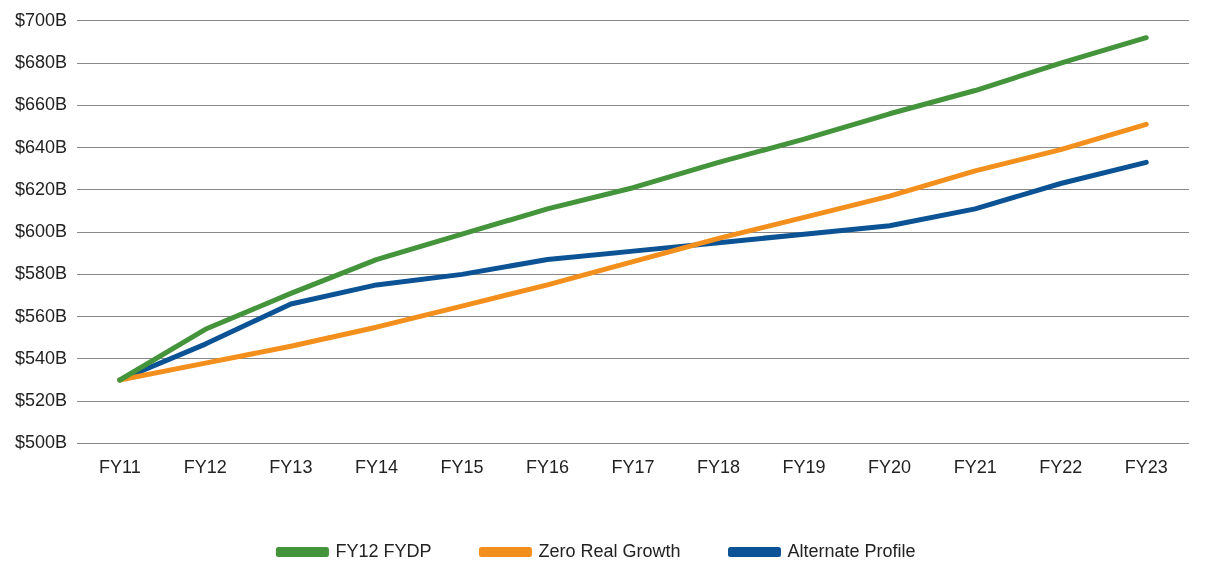 Image resolution: width=1214 pixels, height=571 pixels. Describe the element at coordinates (41, 442) in the screenshot. I see `y-tick-label: $500B` at that location.